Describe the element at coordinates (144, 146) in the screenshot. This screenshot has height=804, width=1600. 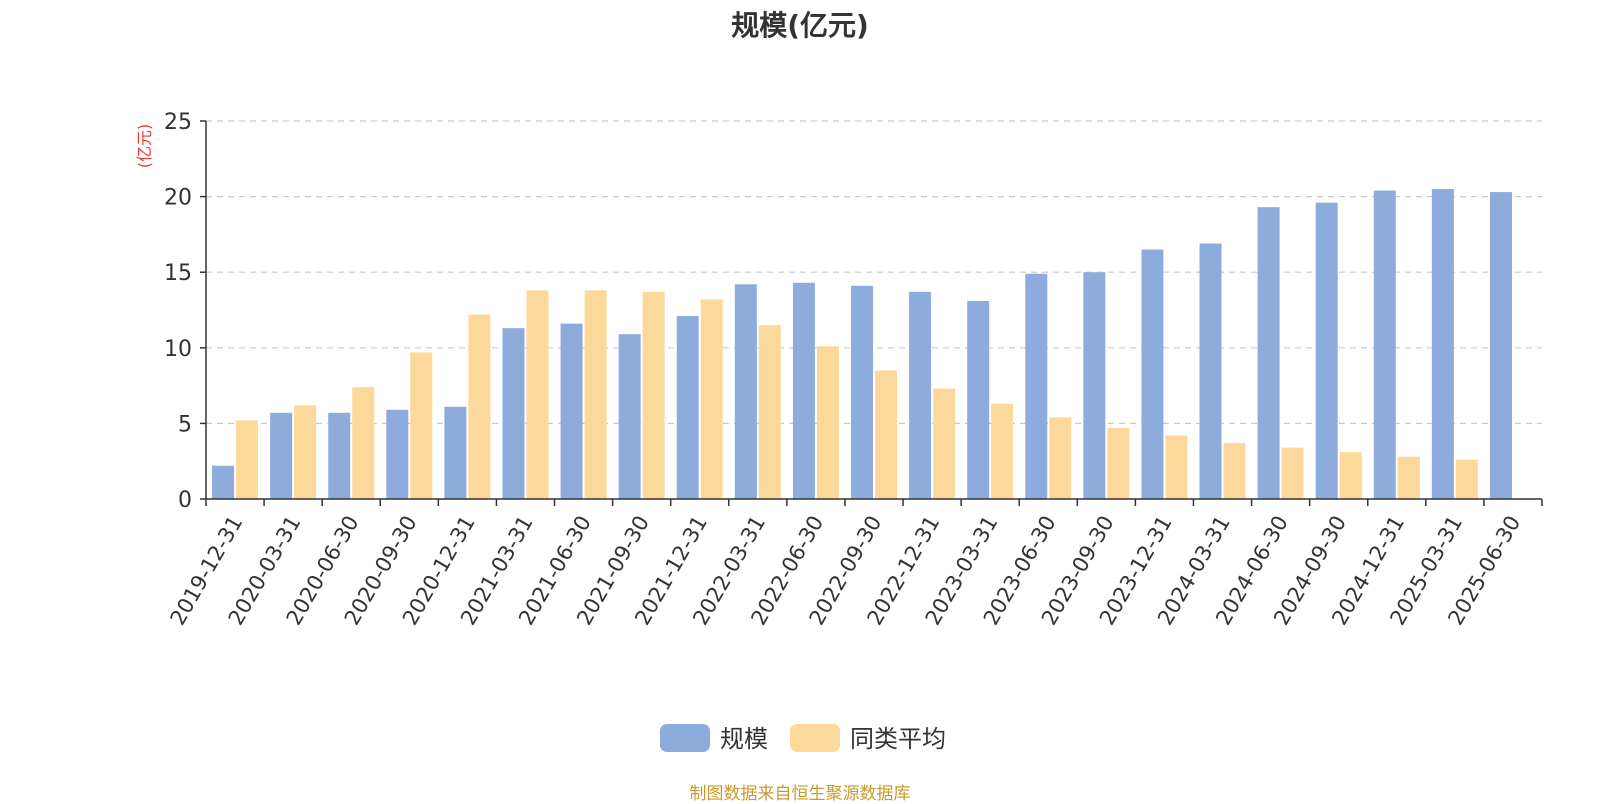
I see `y-axis-label: (亿元)` at that location.